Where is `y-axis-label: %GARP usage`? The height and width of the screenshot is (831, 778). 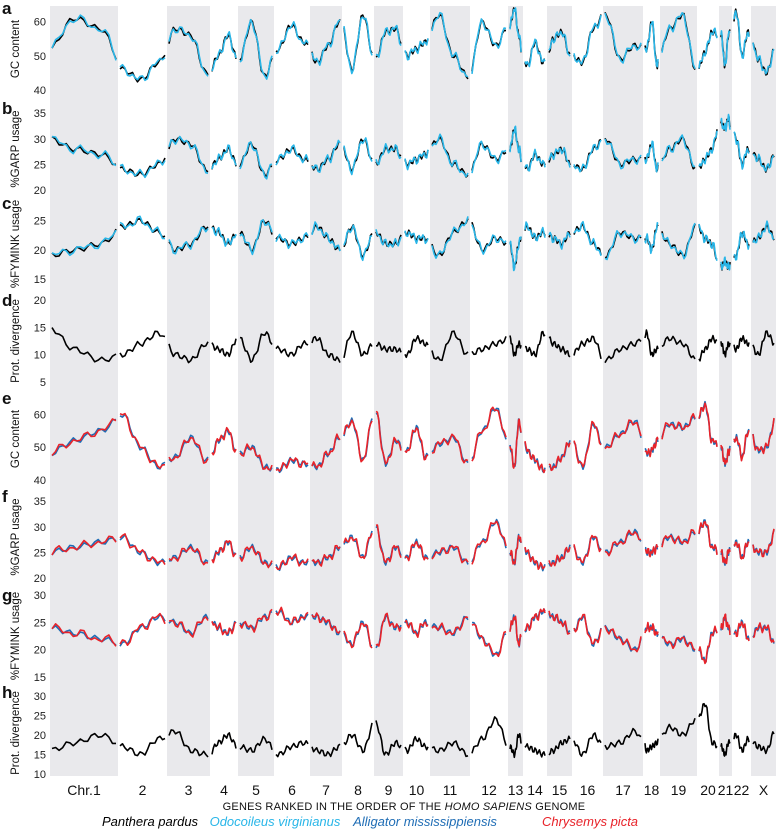 y-axis-label: %GARP usage is located at coordinates (16, 148).